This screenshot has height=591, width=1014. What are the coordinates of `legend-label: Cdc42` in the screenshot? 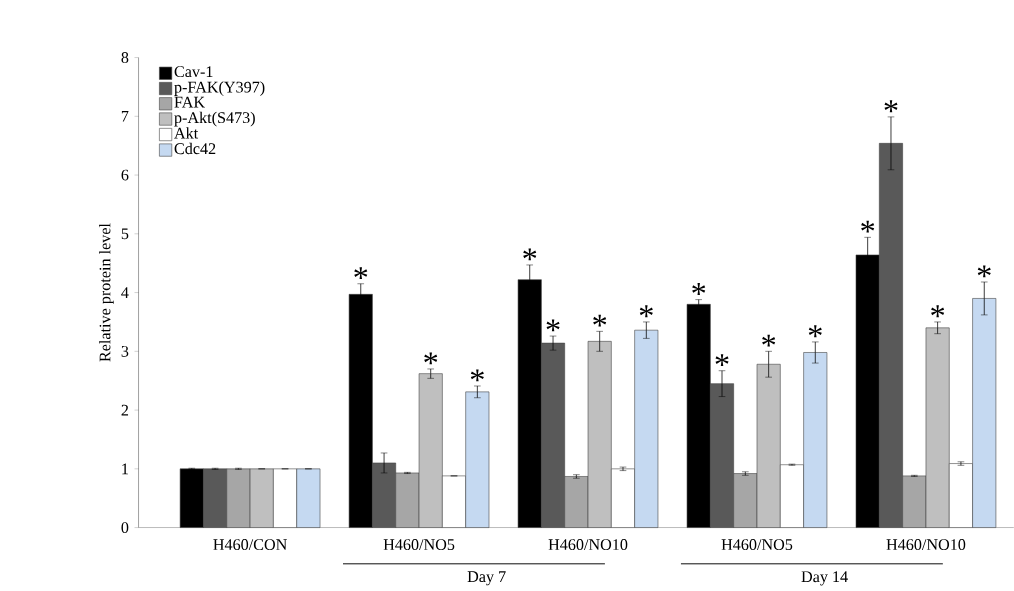 It's located at (195, 148).